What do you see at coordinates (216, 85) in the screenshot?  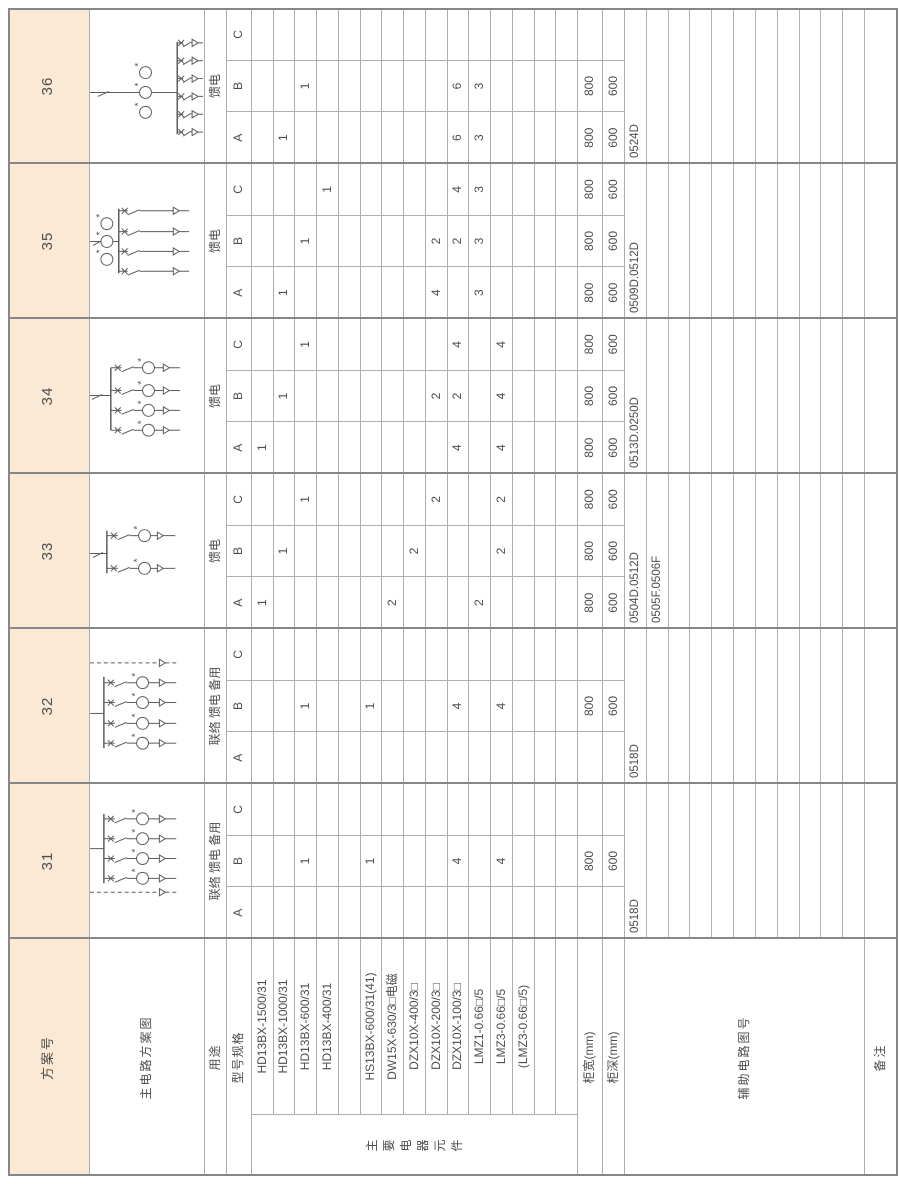 I see `usage-cell: 馈电` at bounding box center [216, 85].